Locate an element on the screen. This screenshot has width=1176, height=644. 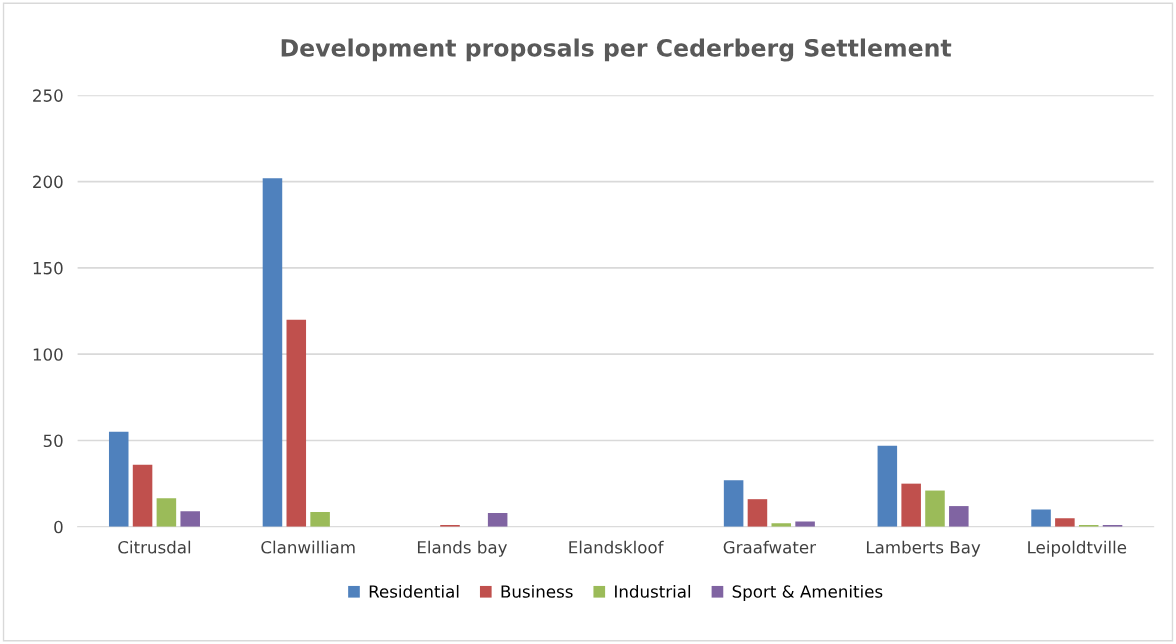
legend-label: Residential is located at coordinates (414, 591).